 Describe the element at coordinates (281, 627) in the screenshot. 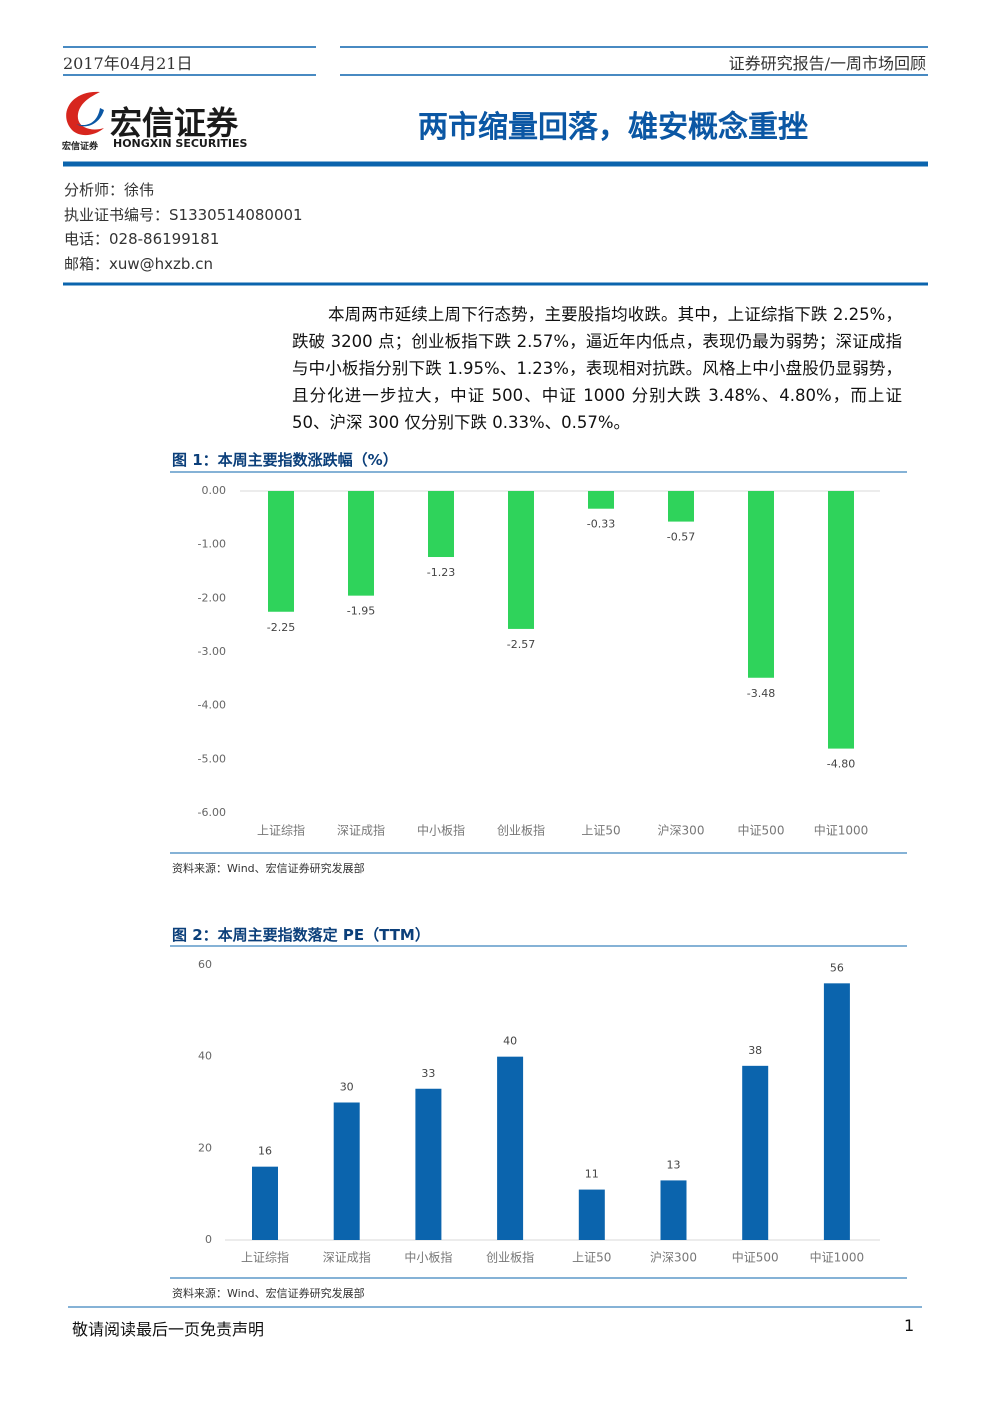

I see `data-label: -2.25` at that location.